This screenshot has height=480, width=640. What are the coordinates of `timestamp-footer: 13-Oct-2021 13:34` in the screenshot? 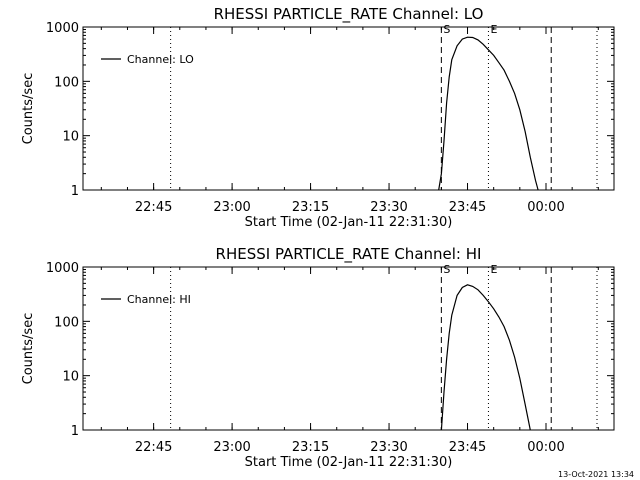 It's located at (596, 474).